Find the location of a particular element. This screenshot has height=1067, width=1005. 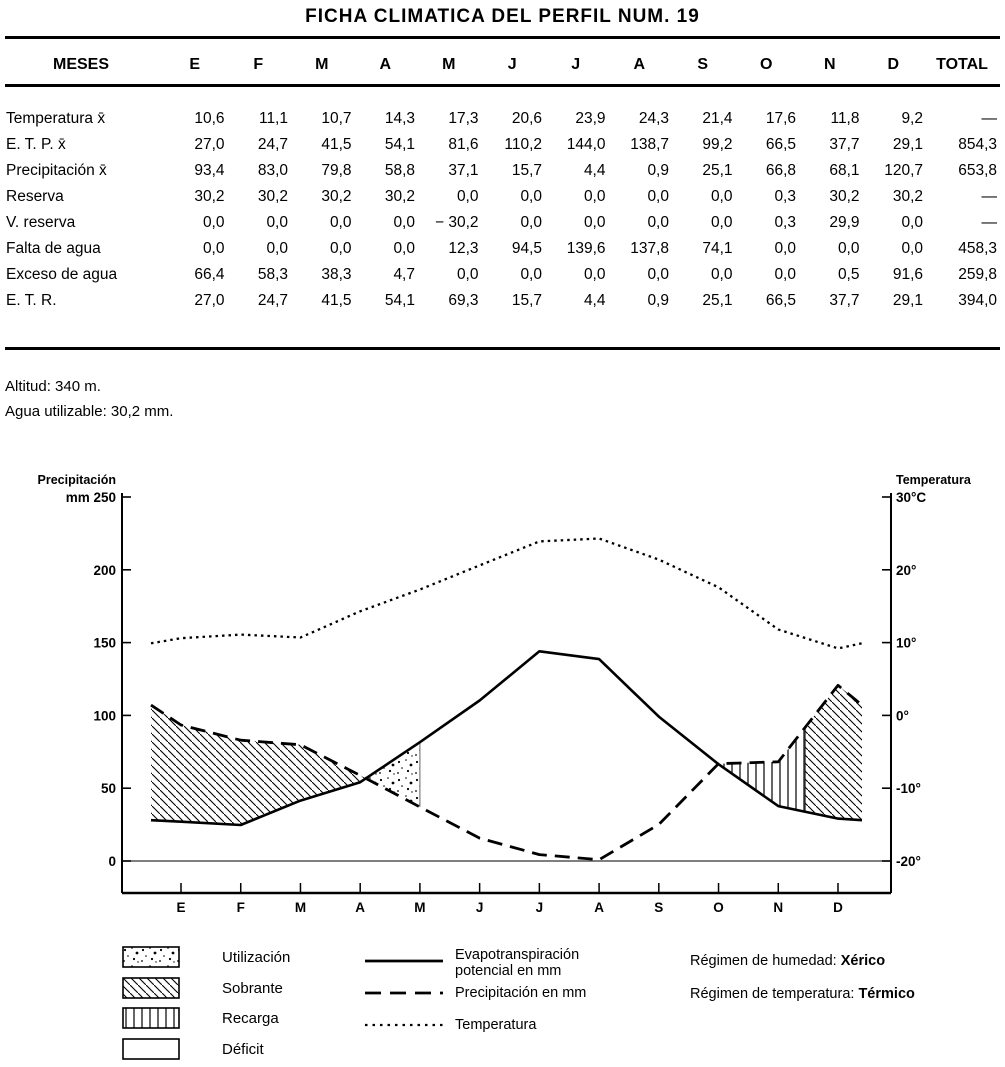

left-tick-label: 200 is located at coordinates (104, 570).